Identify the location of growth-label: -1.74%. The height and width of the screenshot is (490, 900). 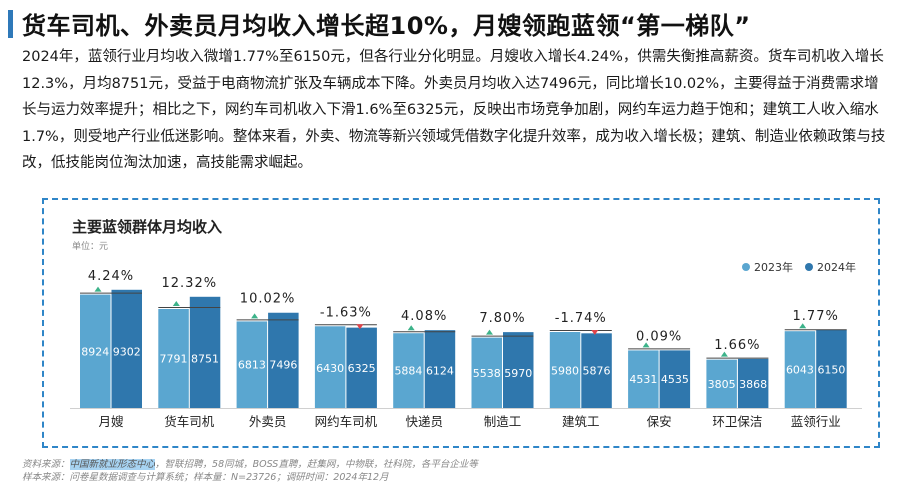
(581, 318).